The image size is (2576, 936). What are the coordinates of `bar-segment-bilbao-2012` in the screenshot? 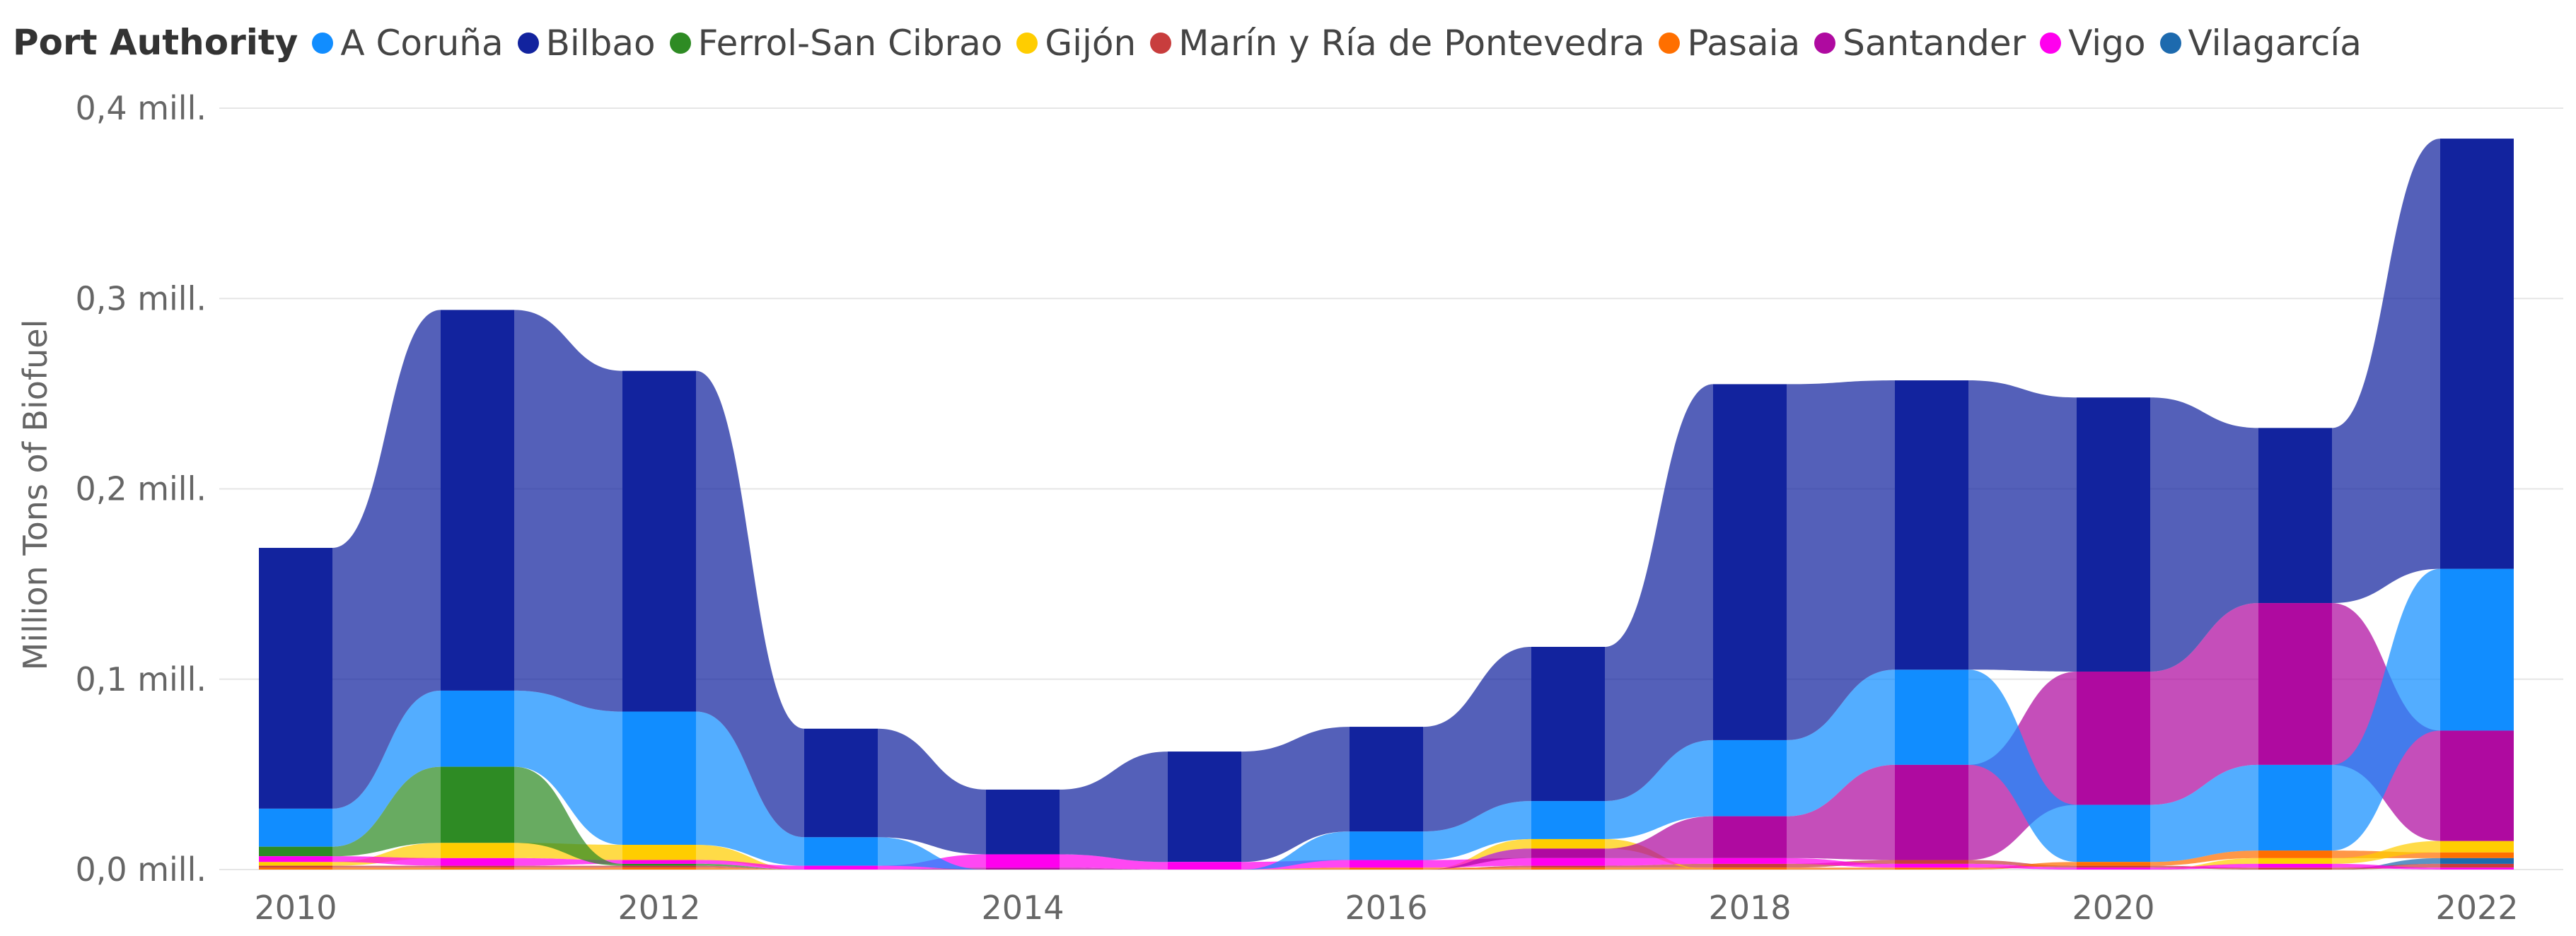 It's located at (659, 541).